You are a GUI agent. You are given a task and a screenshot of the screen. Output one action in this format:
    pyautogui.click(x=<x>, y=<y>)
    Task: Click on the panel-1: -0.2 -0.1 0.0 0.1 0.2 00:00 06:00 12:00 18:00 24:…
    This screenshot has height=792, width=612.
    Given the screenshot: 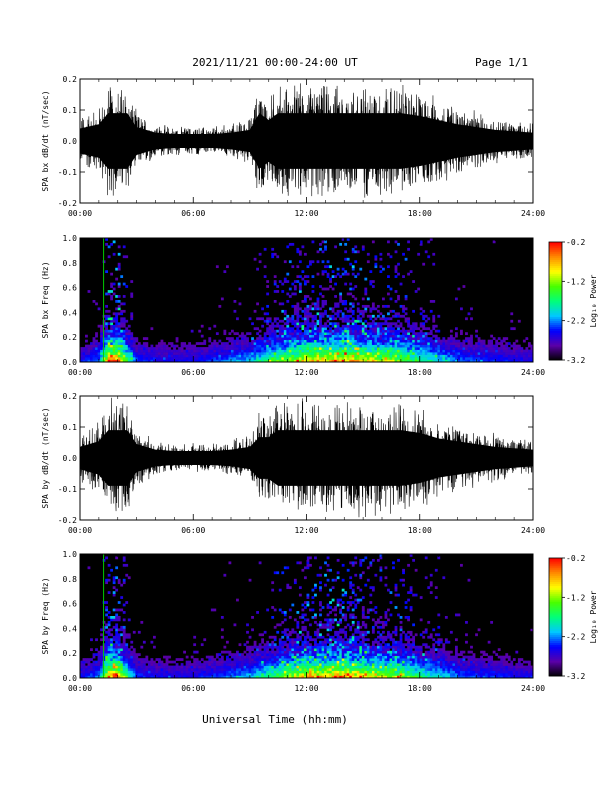 What is the action you would take?
    pyautogui.click(x=293, y=146)
    